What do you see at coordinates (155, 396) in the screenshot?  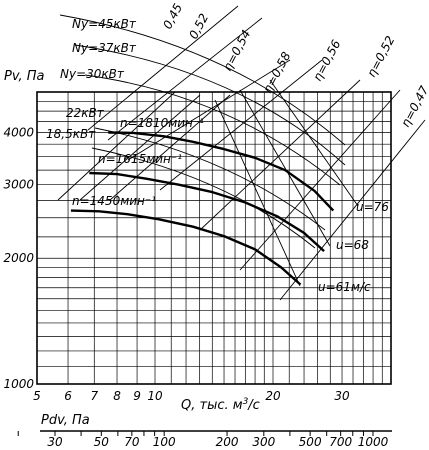 I see `x-tick-label: 10` at bounding box center [155, 396].